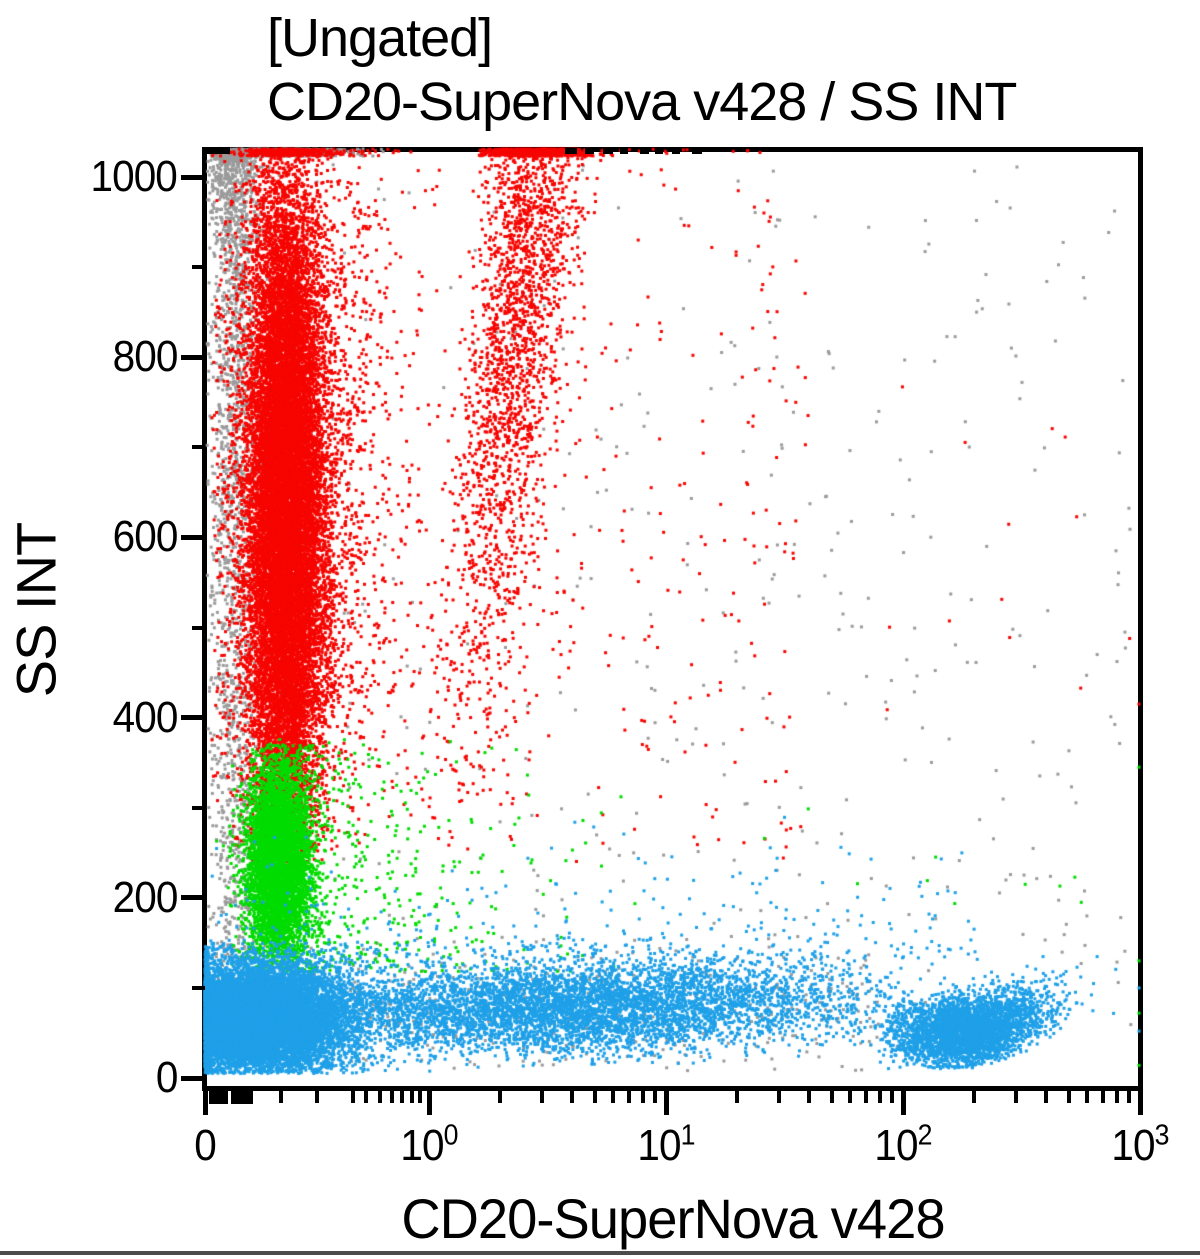 The height and width of the screenshot is (1259, 1200). I want to click on x-tick-label: 10¹, so click(666, 1144).